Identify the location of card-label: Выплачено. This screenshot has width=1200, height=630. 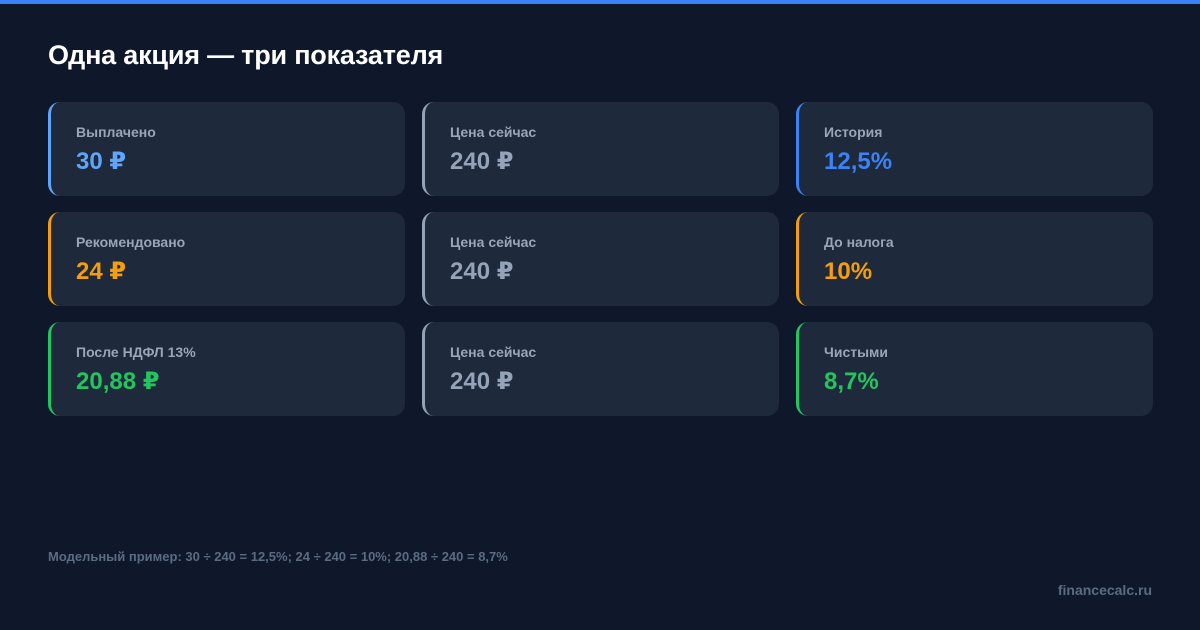
(116, 132).